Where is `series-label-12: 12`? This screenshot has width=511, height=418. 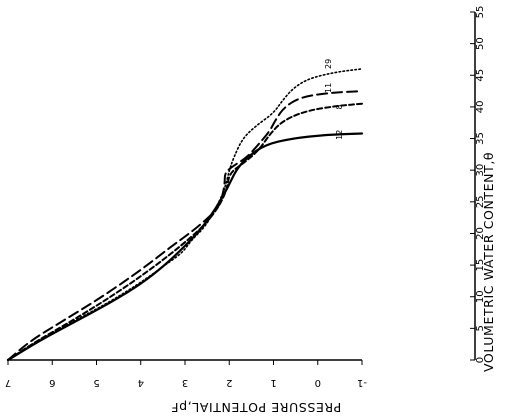 series-label-12: 12 is located at coordinates (339, 135).